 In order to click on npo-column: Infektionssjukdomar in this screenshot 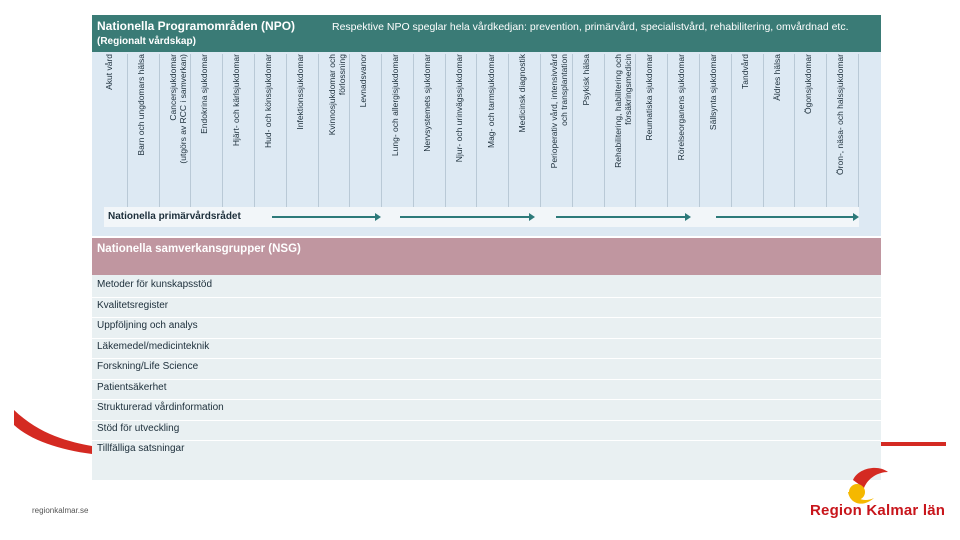, I will do `click(303, 131)`.